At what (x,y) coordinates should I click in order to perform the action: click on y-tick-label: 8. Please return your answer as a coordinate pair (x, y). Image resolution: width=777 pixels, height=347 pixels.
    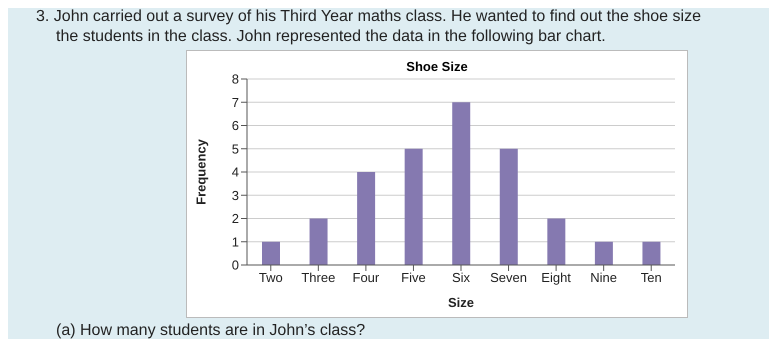
    Looking at the image, I should click on (235, 79).